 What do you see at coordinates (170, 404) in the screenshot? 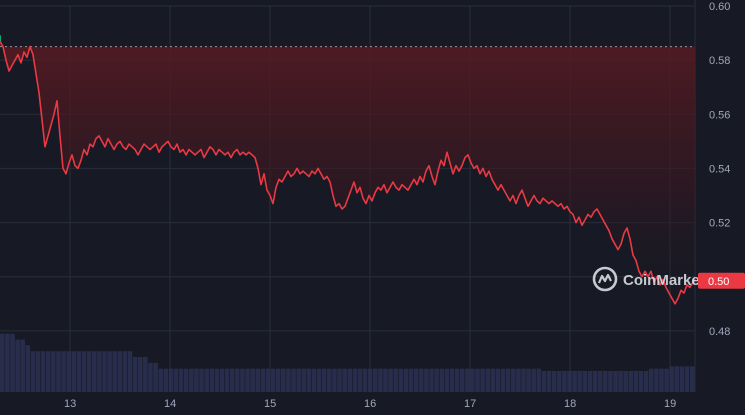
I see `x-tick-label: 14` at bounding box center [170, 404].